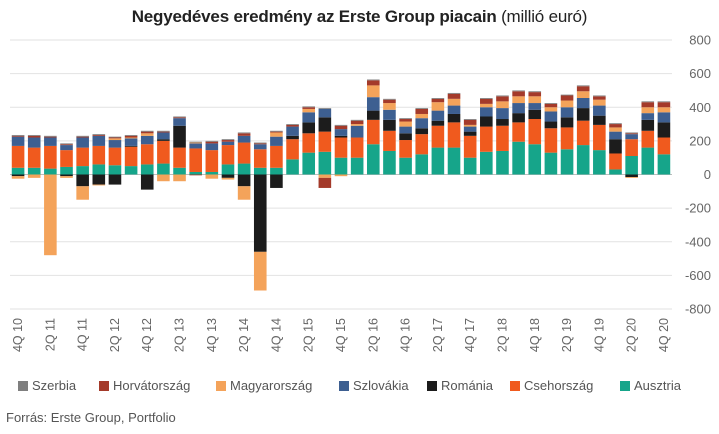 This screenshot has height=434, width=719. Describe the element at coordinates (271, 385) in the screenshot. I see `legend-label: Magyarország` at that location.